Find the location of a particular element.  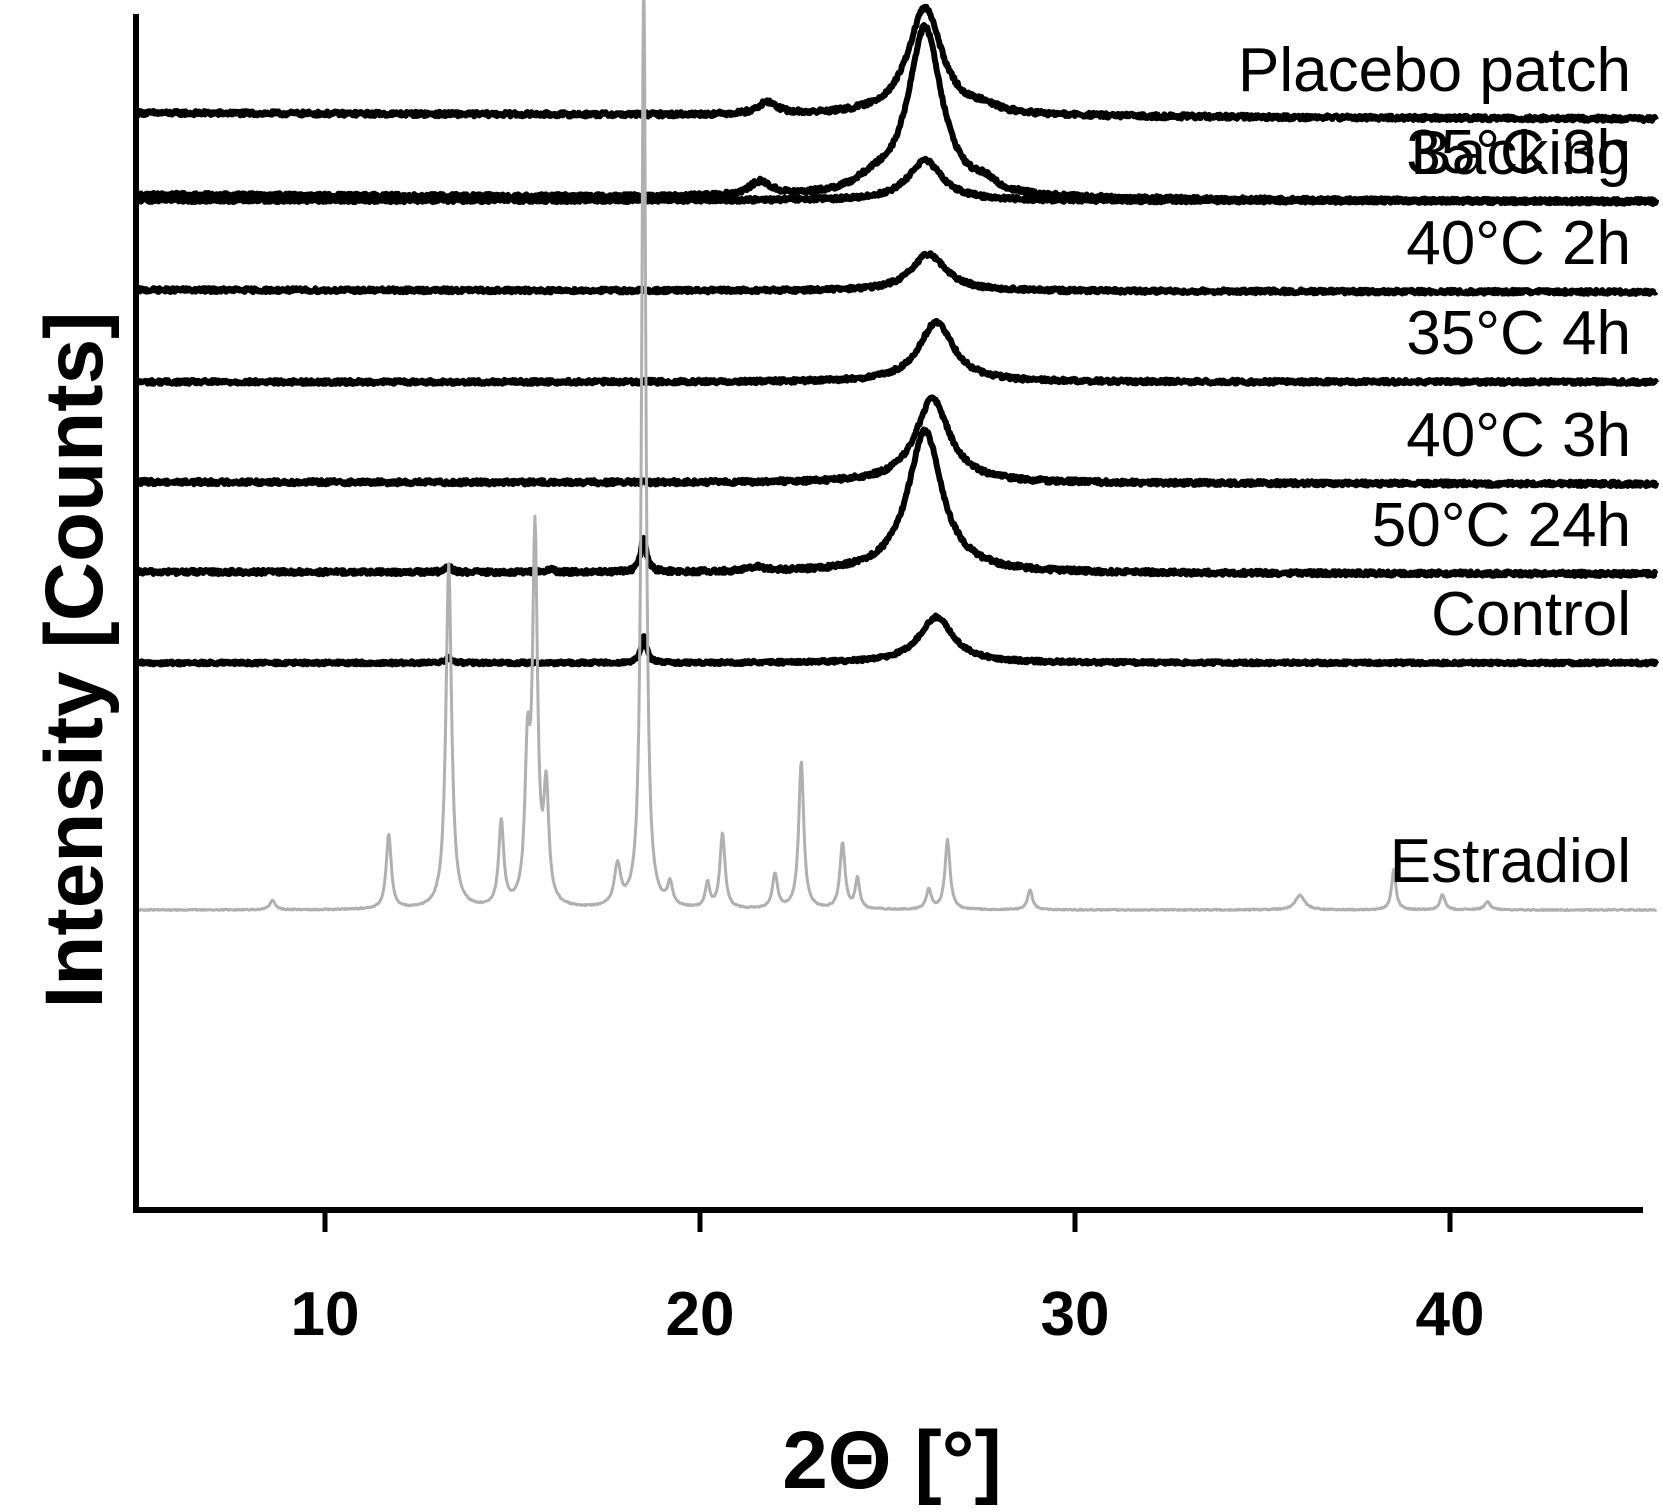

series-label-control: Control is located at coordinates (1531, 614).